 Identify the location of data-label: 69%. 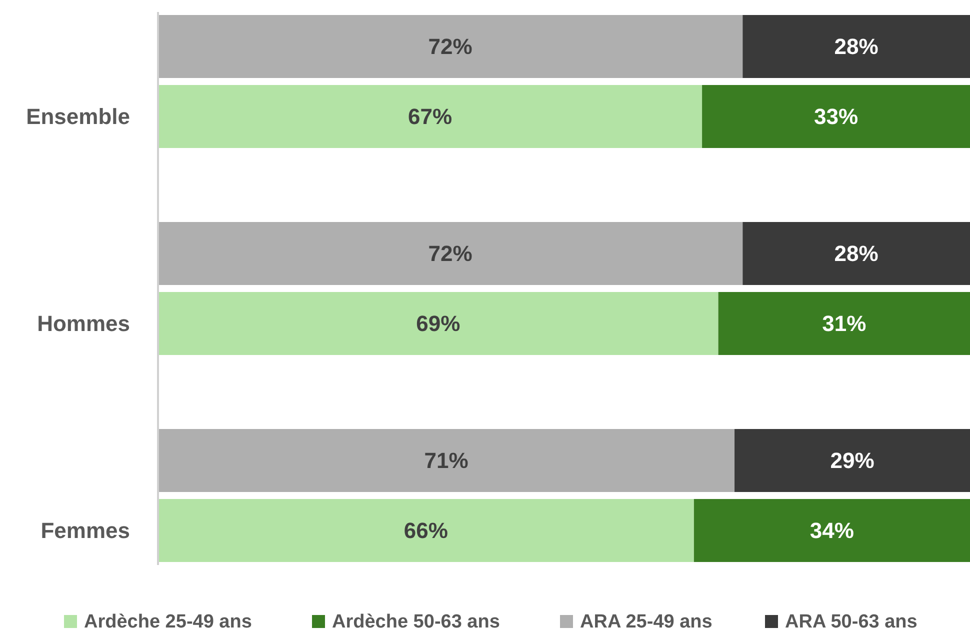
(438, 323).